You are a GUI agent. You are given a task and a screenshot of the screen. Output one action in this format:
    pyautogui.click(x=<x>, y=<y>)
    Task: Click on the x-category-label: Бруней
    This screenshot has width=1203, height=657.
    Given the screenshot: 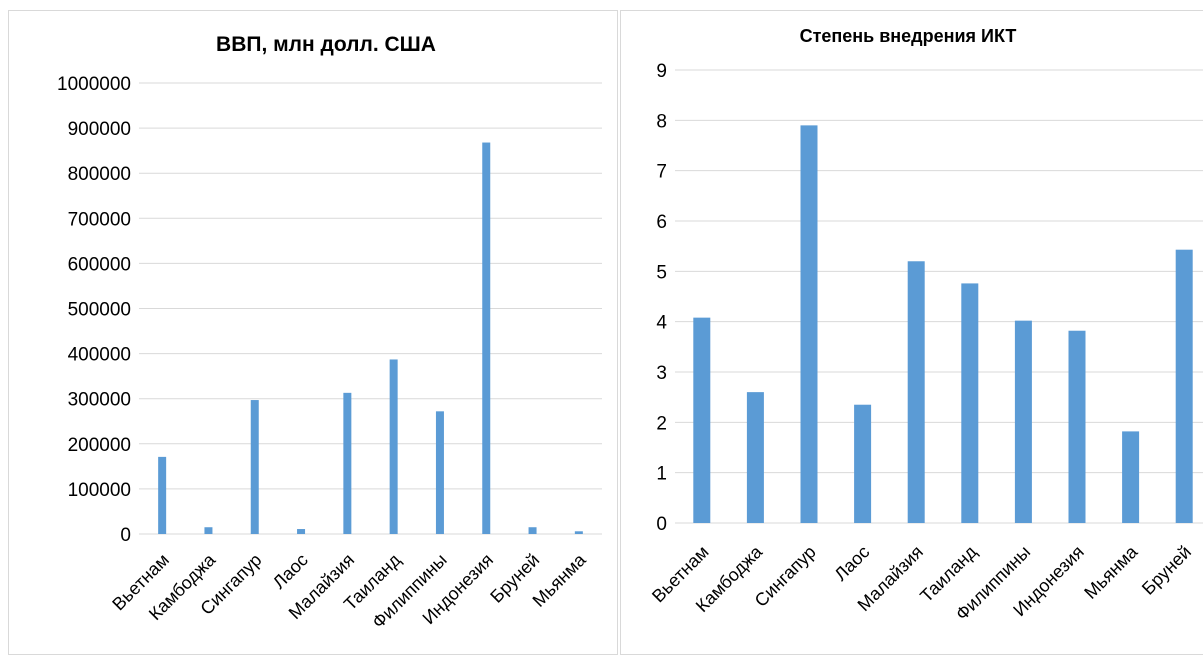 What is the action you would take?
    pyautogui.click(x=1166, y=570)
    